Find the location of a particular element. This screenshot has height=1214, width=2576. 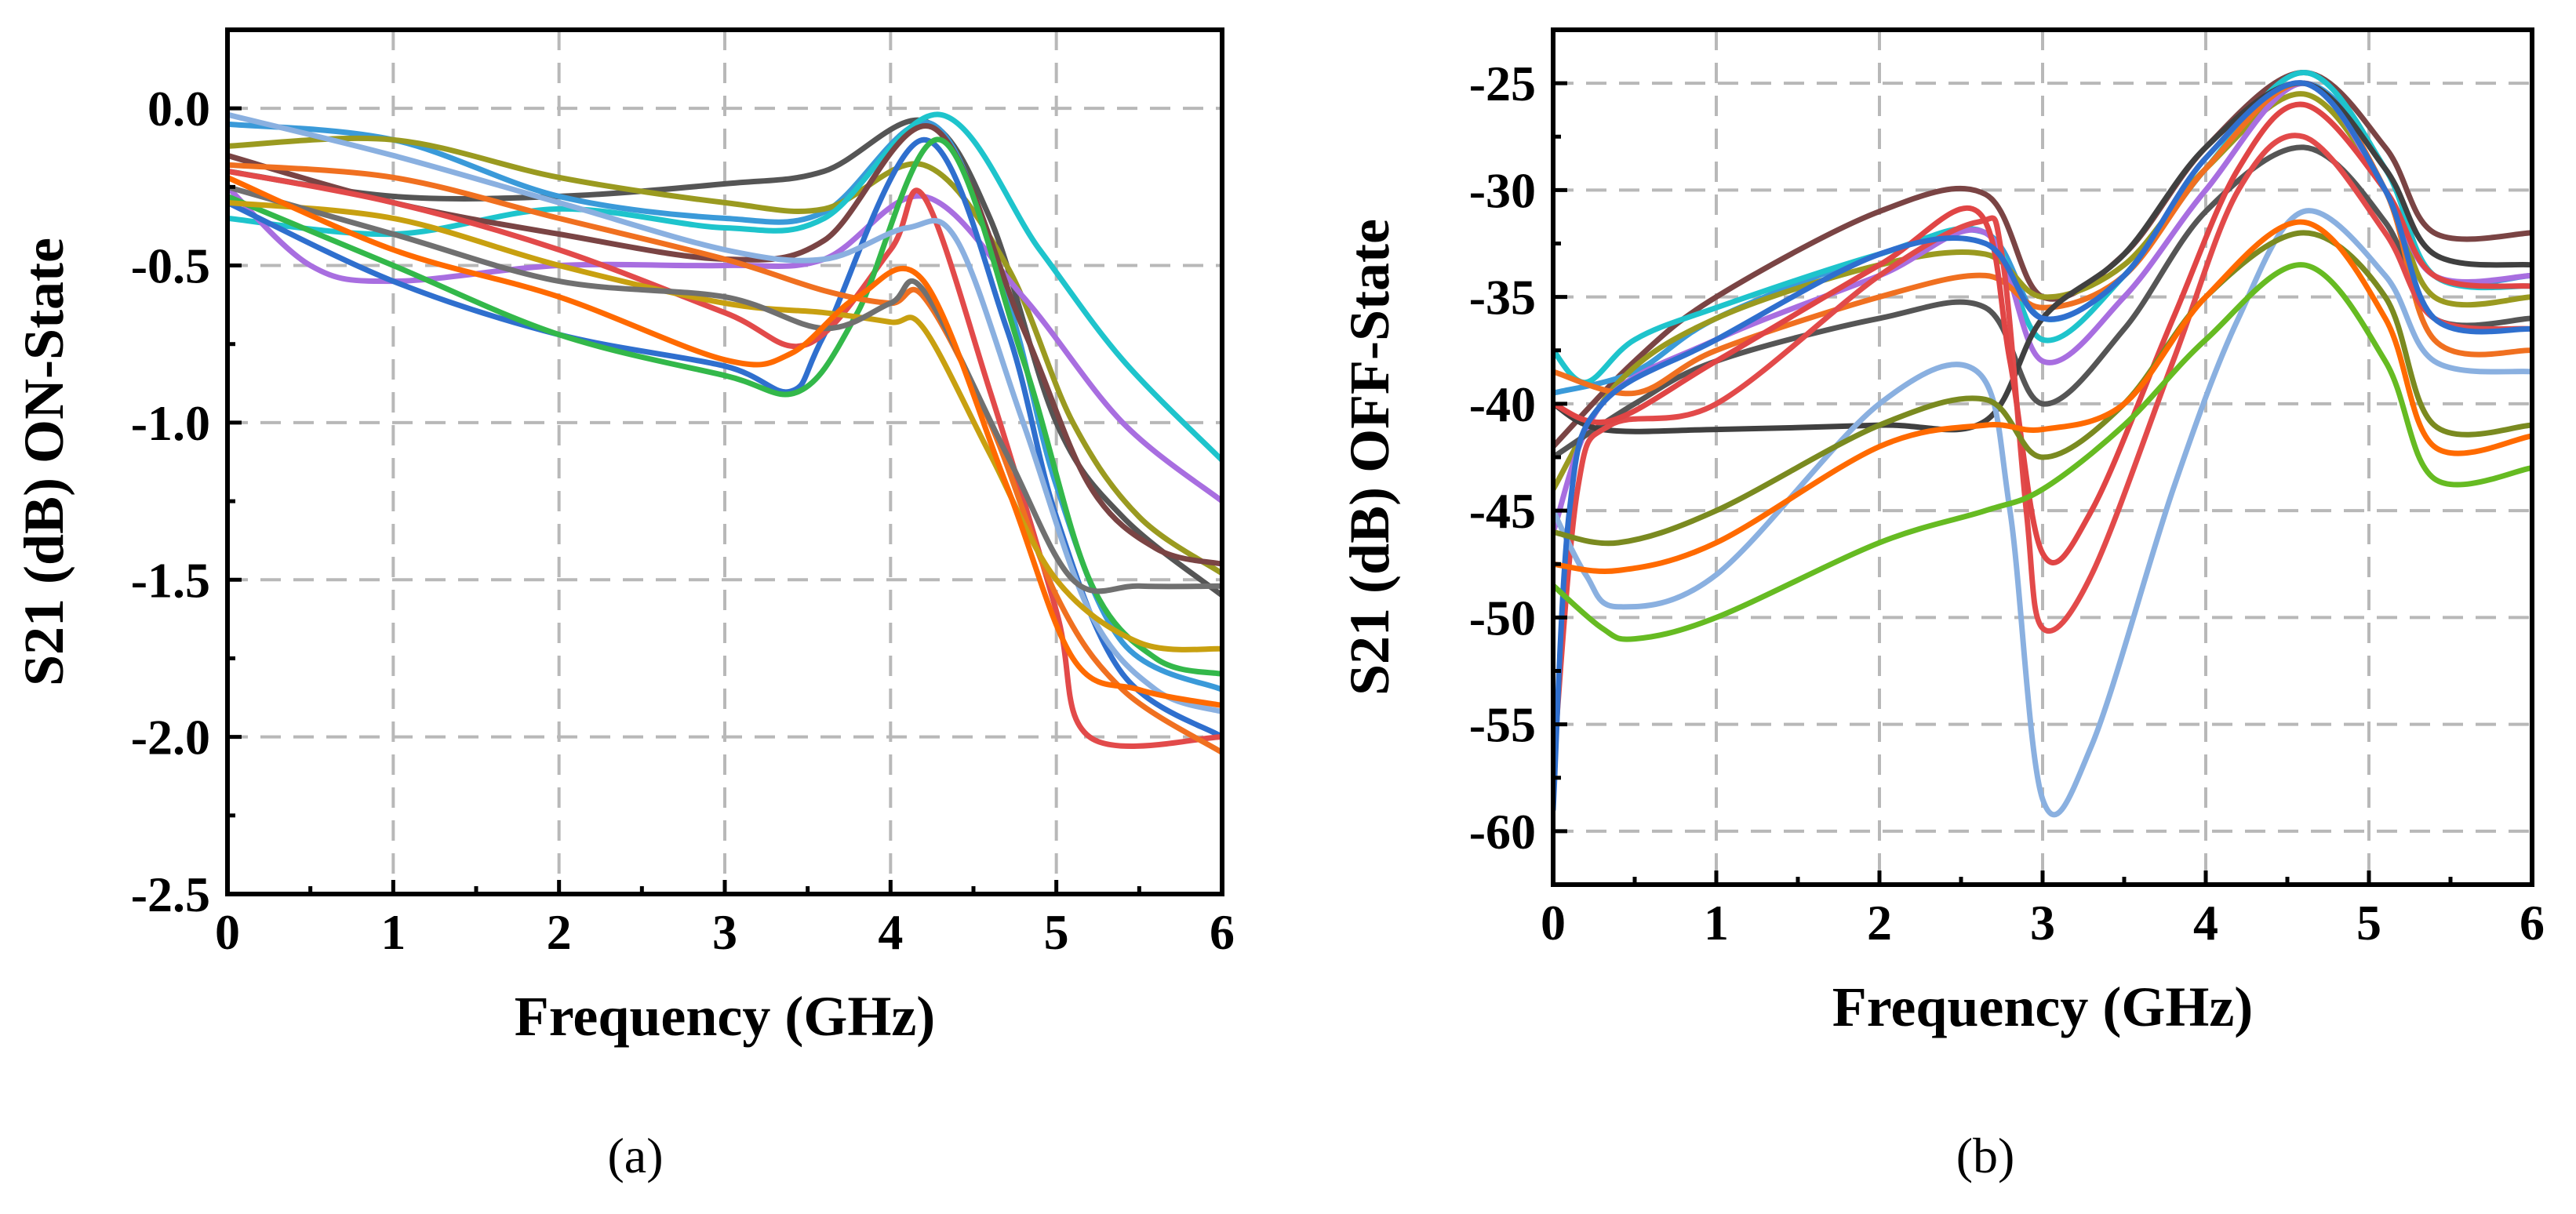

y-tick-label: -2.0 is located at coordinates (170, 737).